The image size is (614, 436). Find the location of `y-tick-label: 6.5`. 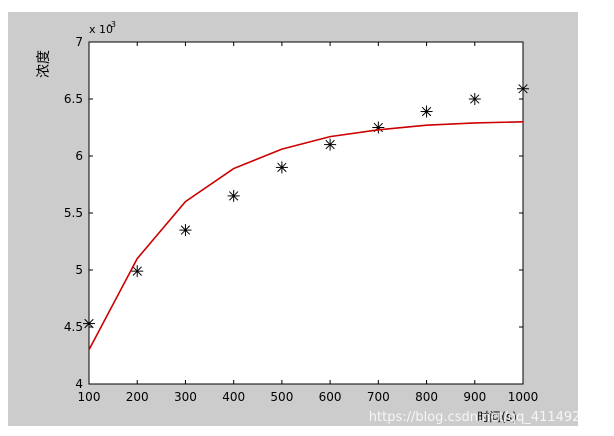

y-tick-label: 6.5 is located at coordinates (73, 99).